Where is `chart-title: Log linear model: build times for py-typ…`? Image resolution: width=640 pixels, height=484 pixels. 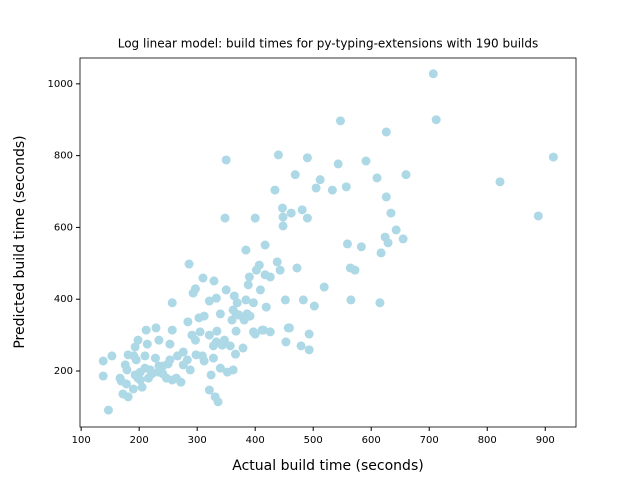
chart-title: Log linear model: build times for py-typ… is located at coordinates (328, 44).